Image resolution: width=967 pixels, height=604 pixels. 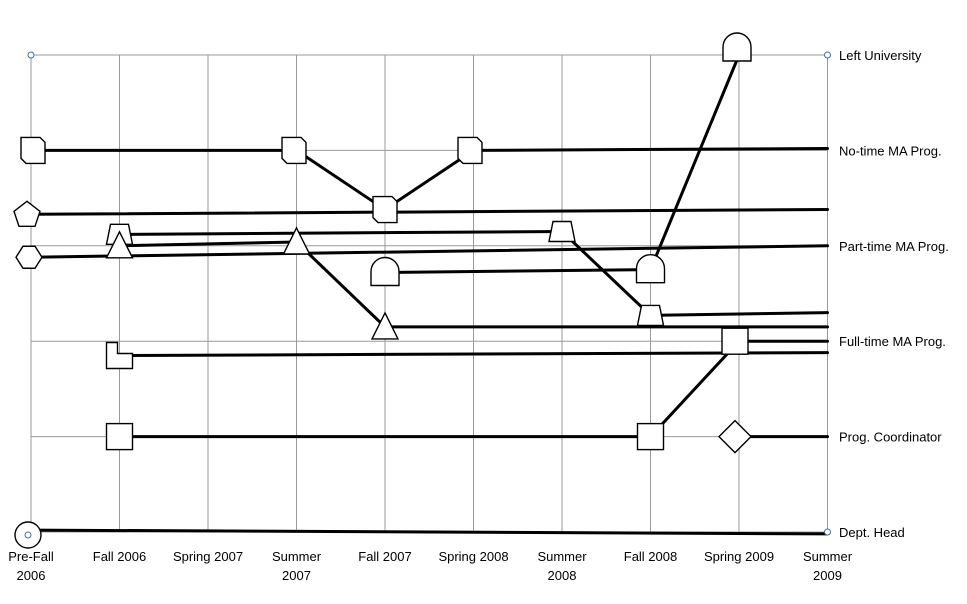 I want to click on track-hexagon, so click(x=429, y=251).